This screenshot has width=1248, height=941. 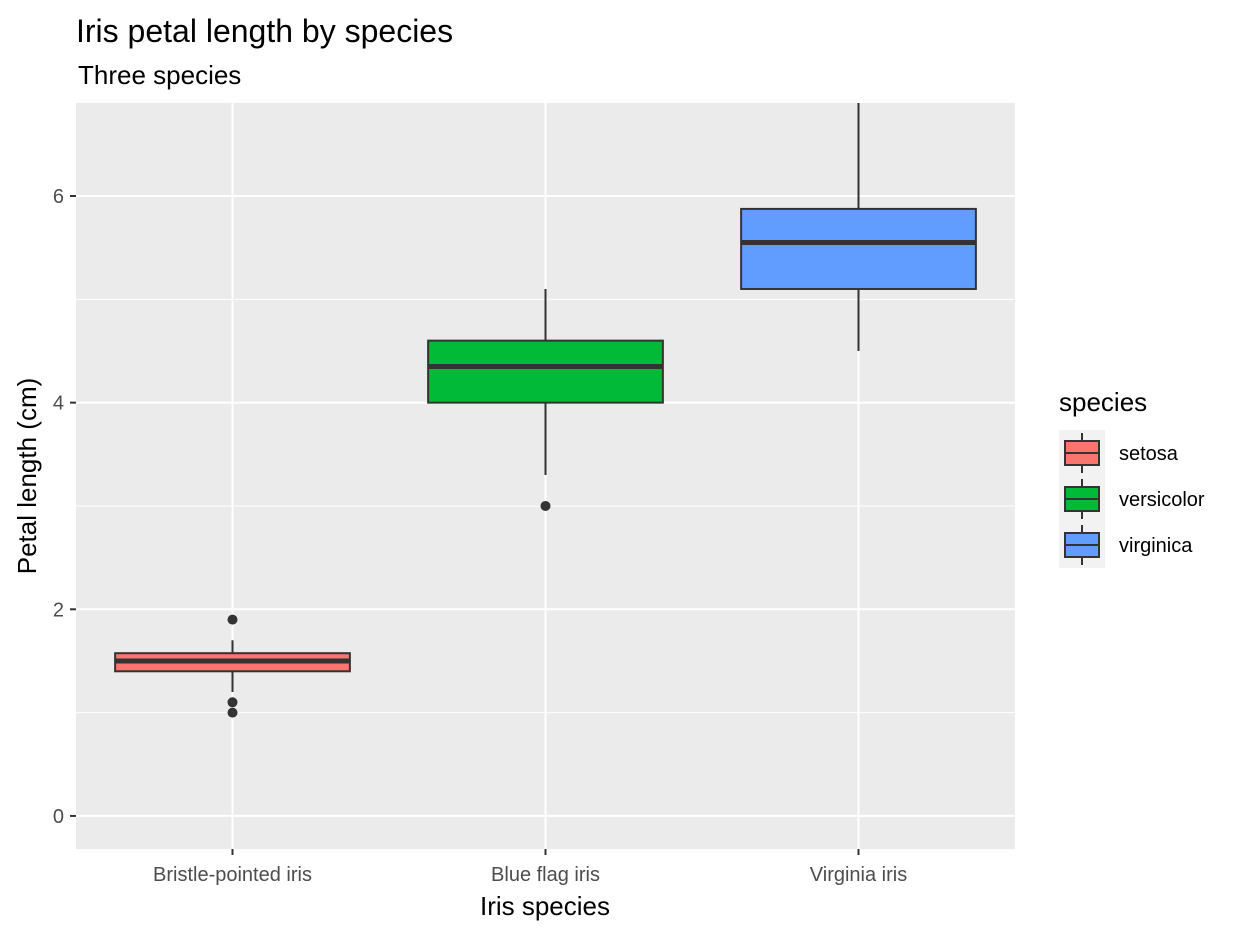 I want to click on box-virginica, so click(x=858, y=227).